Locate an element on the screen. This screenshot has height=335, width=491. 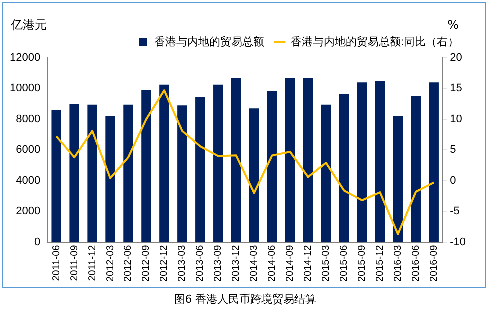
y2-tick-label: 0 is located at coordinates (453, 180).